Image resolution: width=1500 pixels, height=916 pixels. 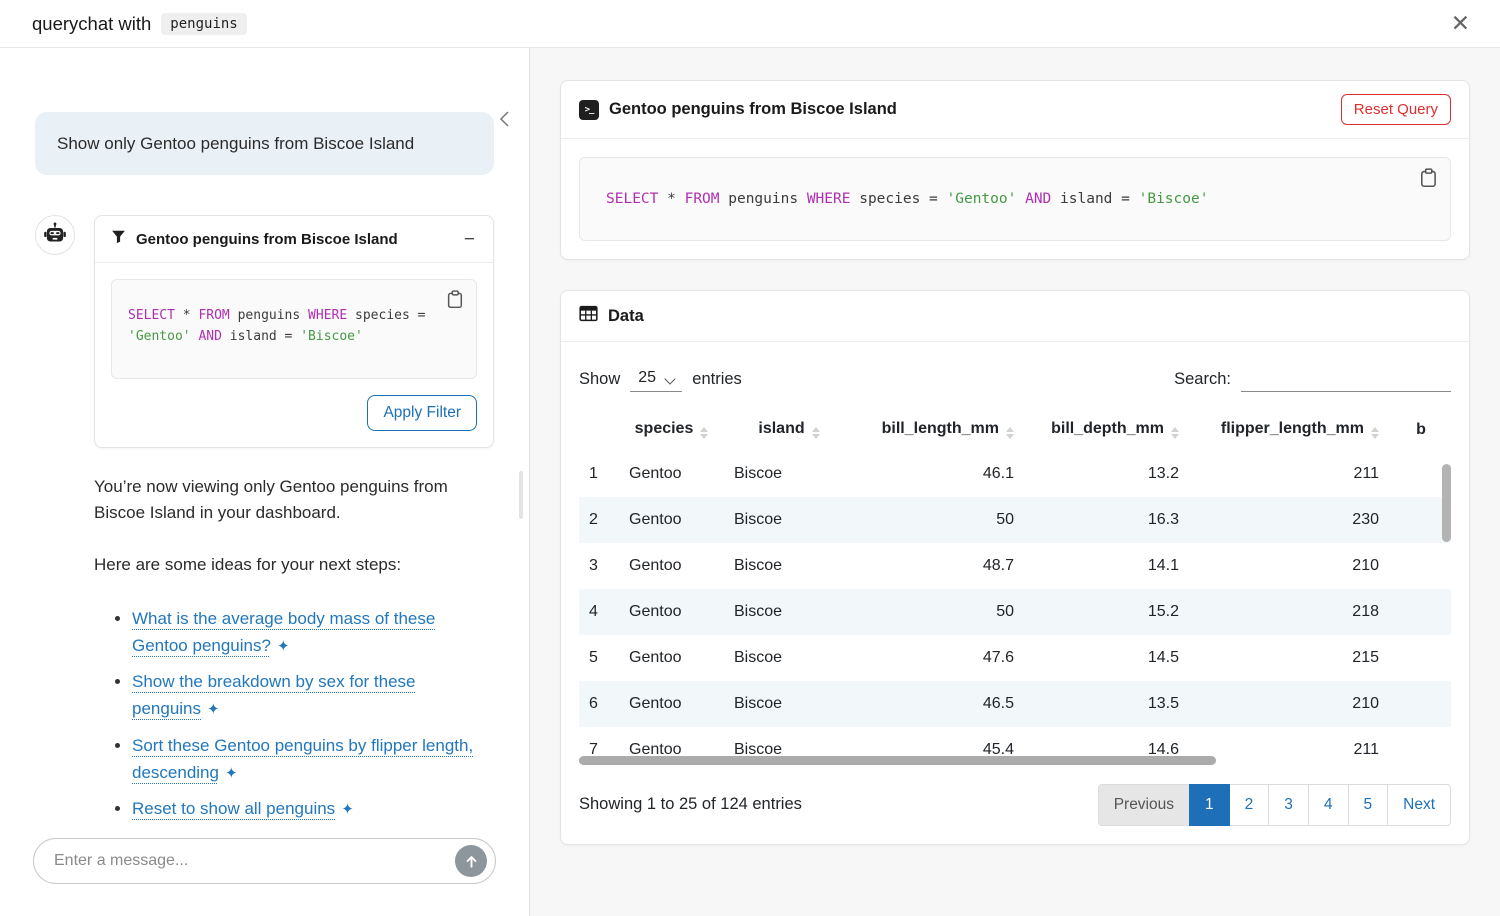 What do you see at coordinates (1346, 379) in the screenshot?
I see `table-search-input` at bounding box center [1346, 379].